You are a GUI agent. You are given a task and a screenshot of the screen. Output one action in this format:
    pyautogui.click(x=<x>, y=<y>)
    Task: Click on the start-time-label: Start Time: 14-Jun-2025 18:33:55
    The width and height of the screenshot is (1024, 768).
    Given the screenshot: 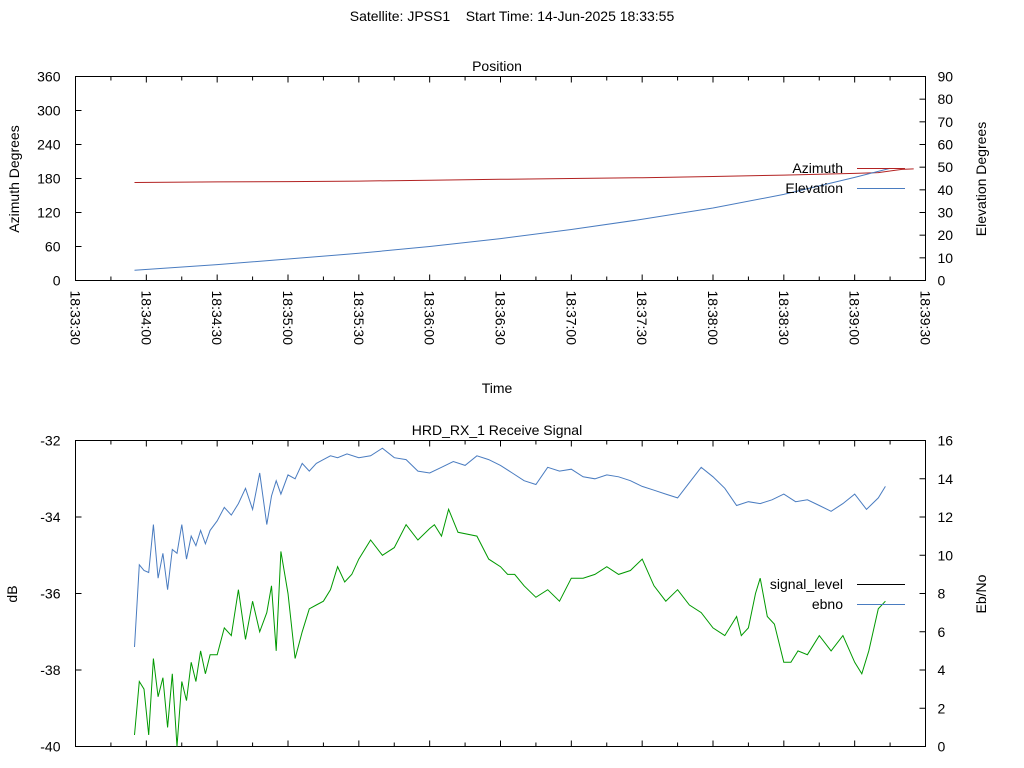 What is the action you would take?
    pyautogui.click(x=570, y=16)
    